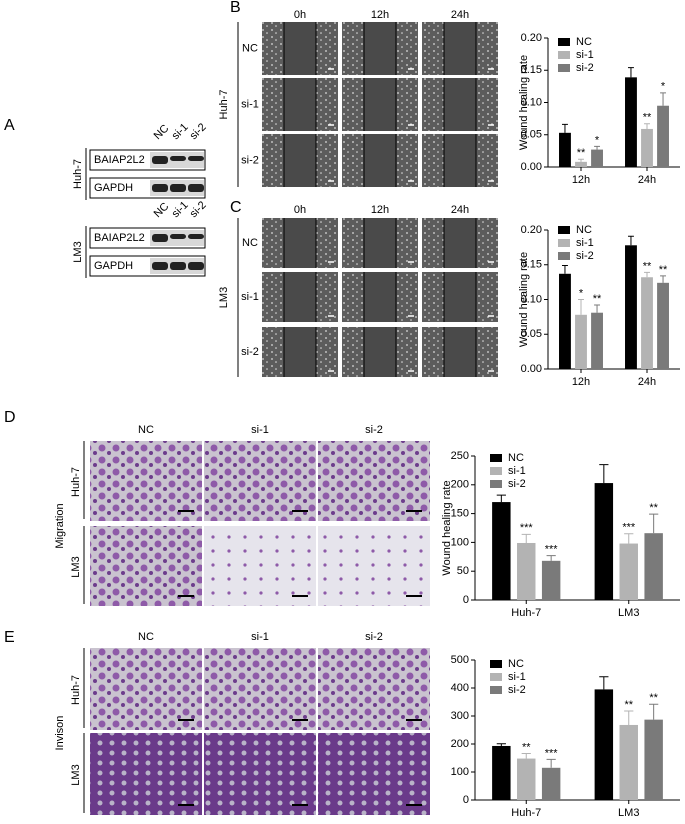 The image size is (685, 824). I want to click on x-tick-label: 24h, so click(647, 382).